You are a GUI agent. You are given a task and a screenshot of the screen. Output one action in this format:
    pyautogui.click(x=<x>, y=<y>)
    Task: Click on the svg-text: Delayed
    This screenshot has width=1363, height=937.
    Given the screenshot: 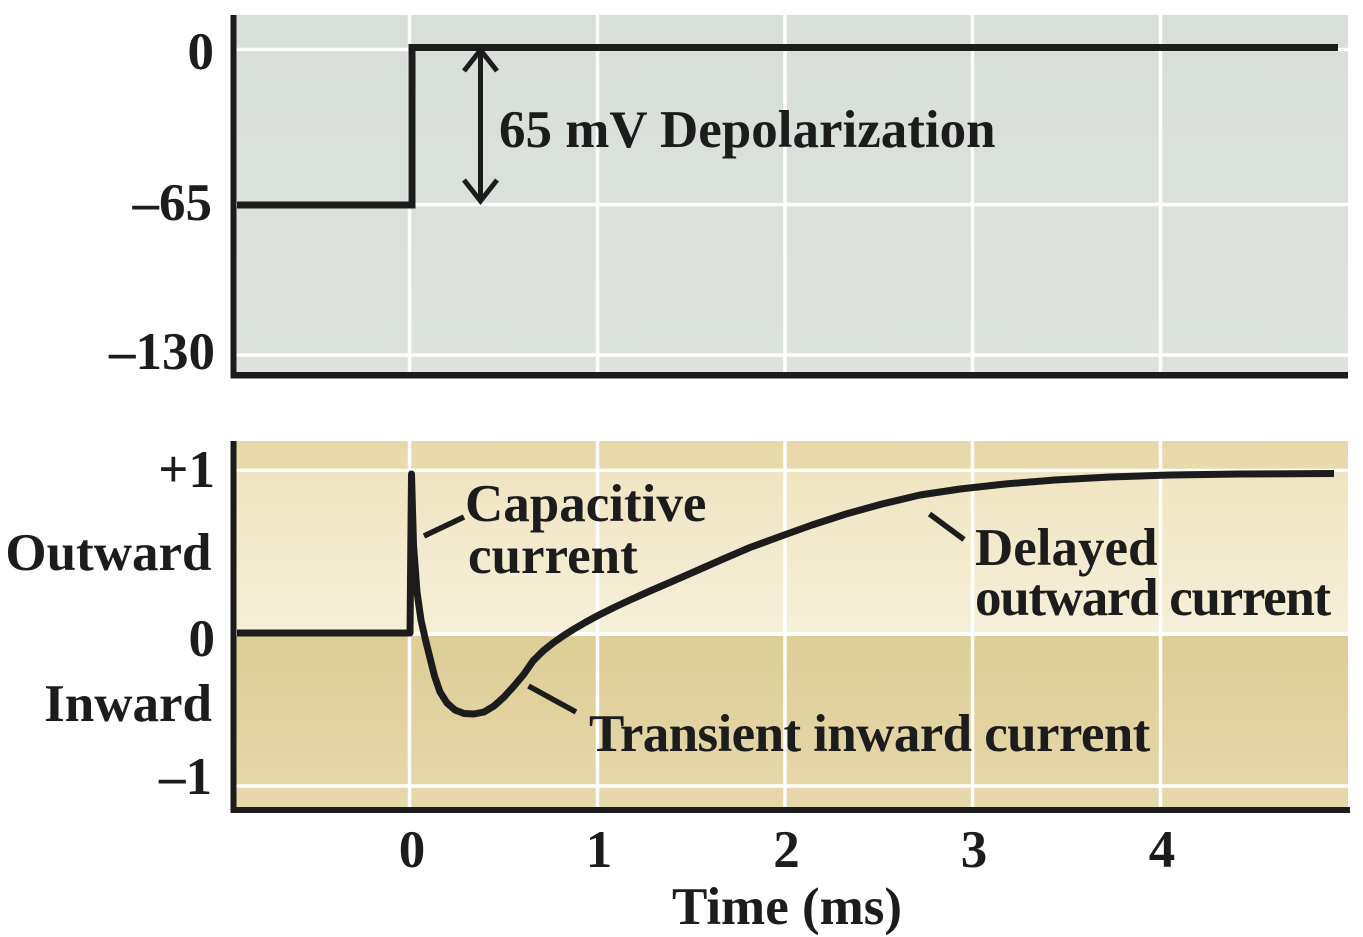 What is the action you would take?
    pyautogui.click(x=1066, y=548)
    